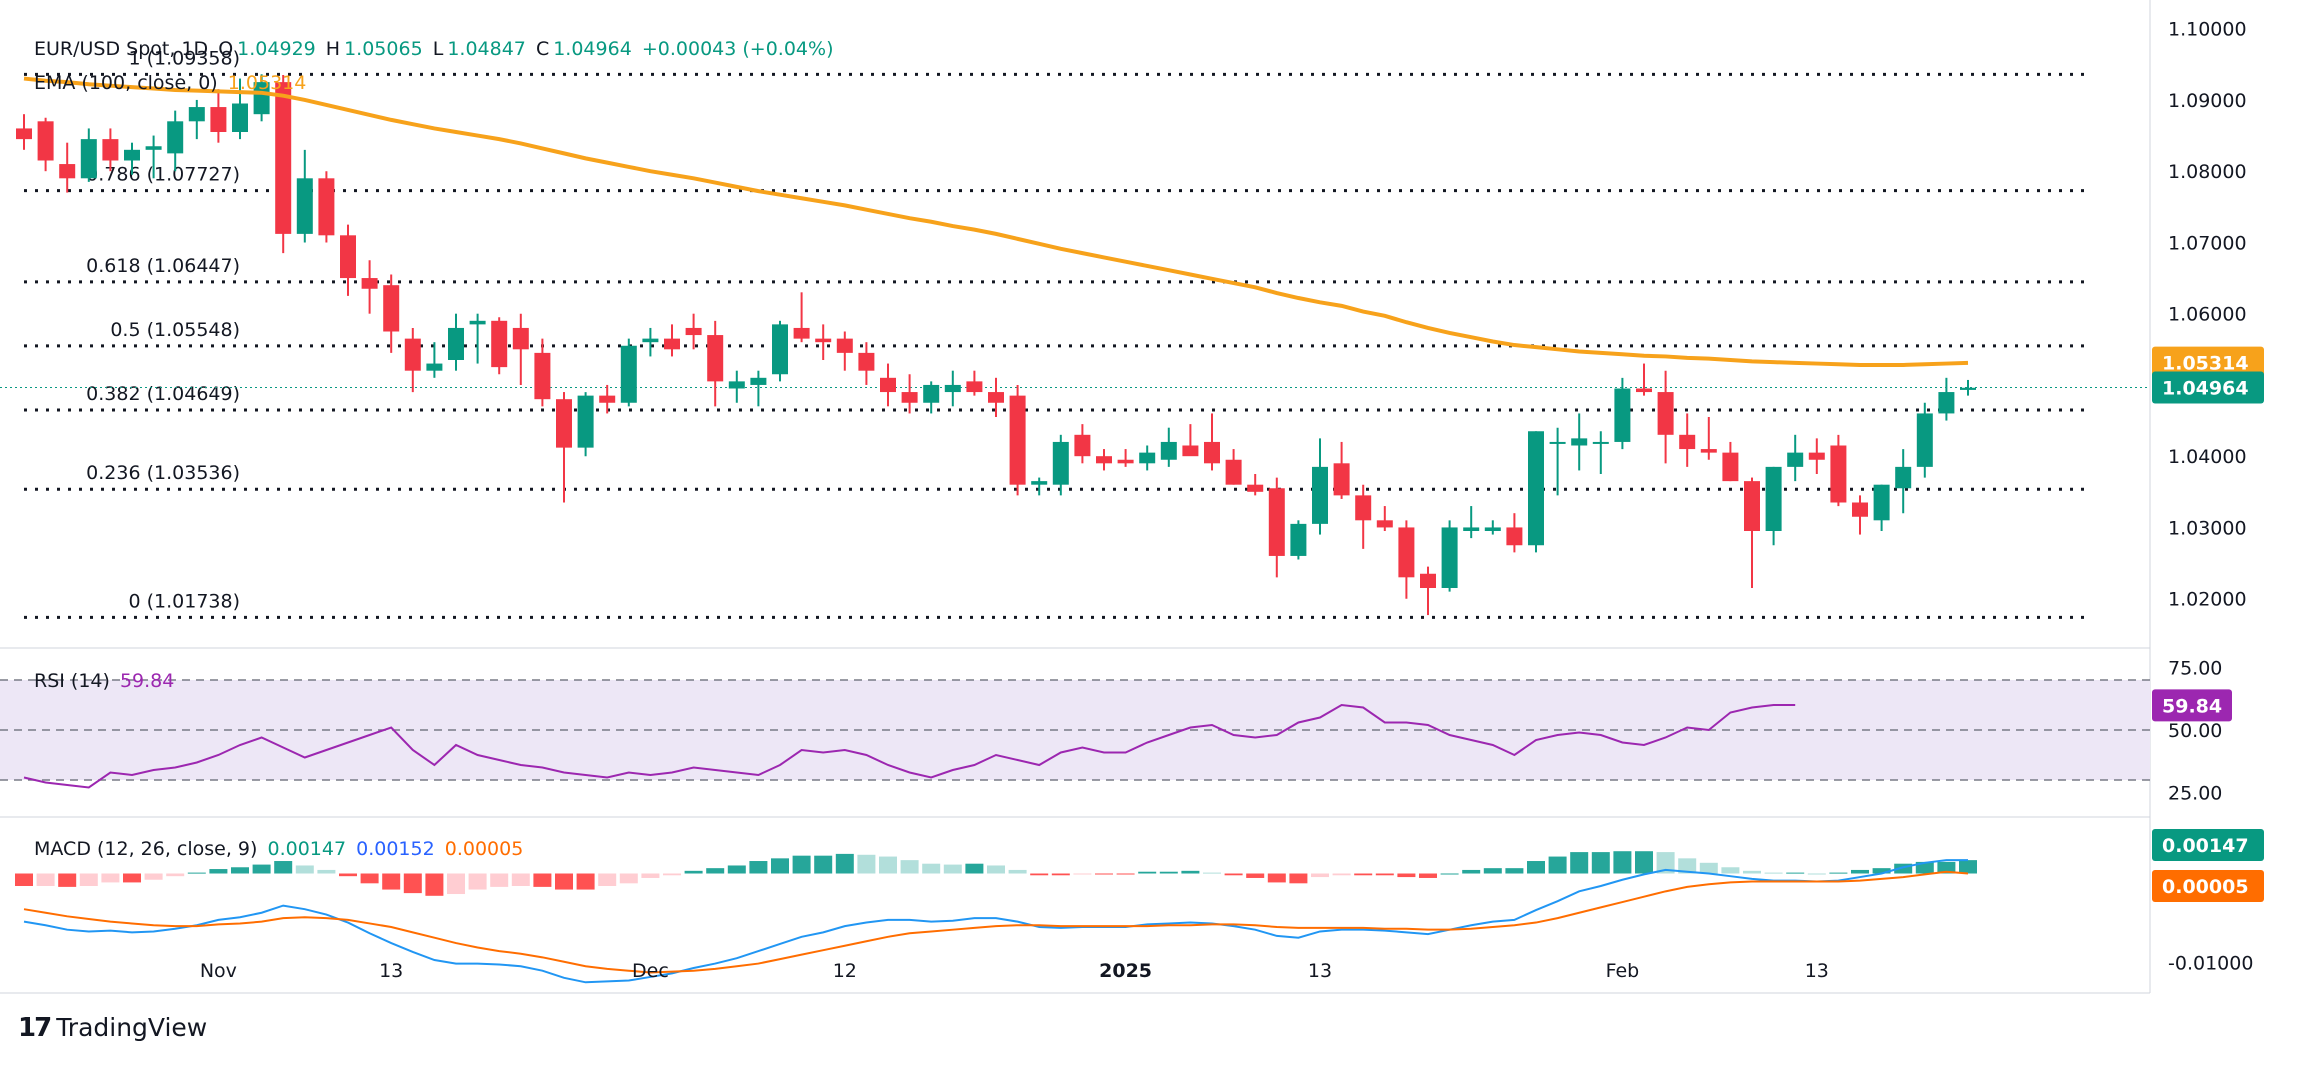  Describe the element at coordinates (996, 922) in the screenshot. I see `macd-signal-line` at that location.